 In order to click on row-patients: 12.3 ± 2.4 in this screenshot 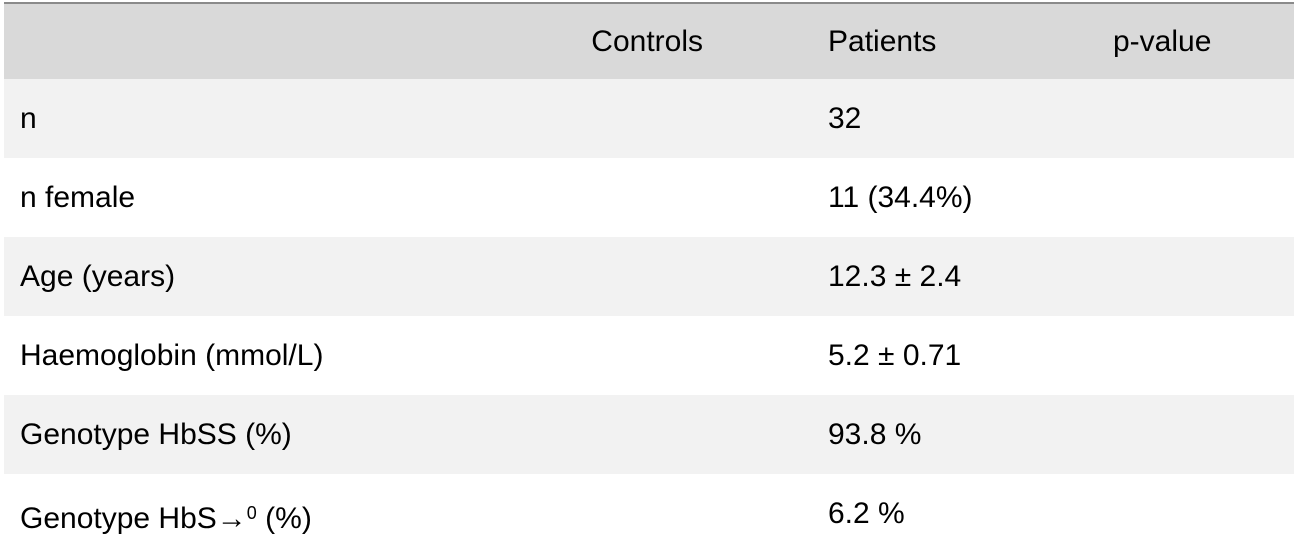, I will do `click(895, 276)`.